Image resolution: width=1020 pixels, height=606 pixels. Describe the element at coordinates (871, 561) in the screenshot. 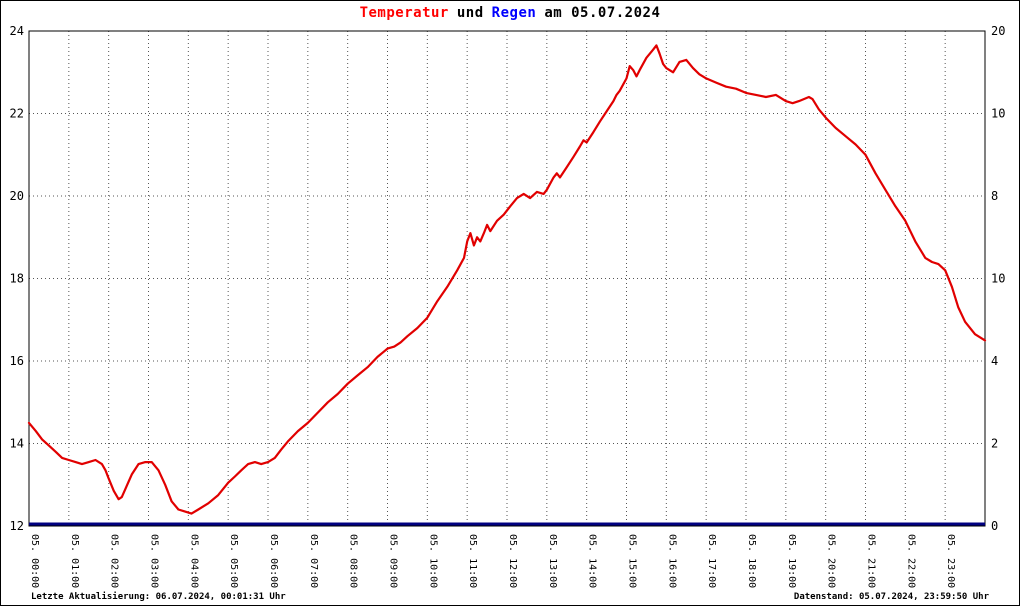

I see `x-tick-label: 05. 21:00` at that location.